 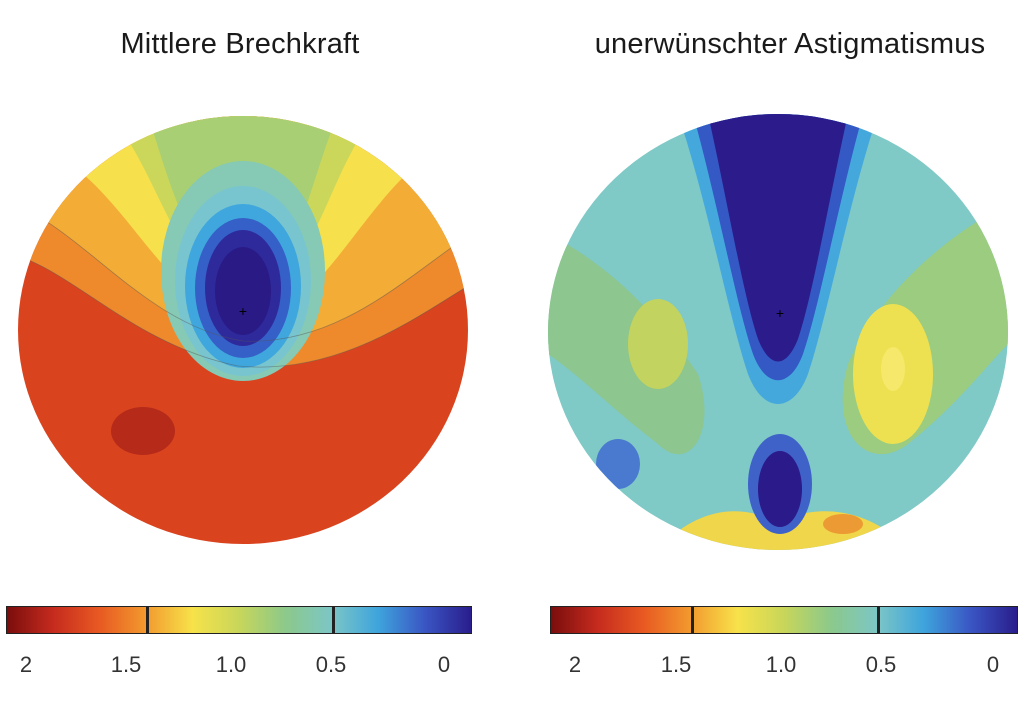 I want to click on zone-darkred-left, so click(x=143, y=431).